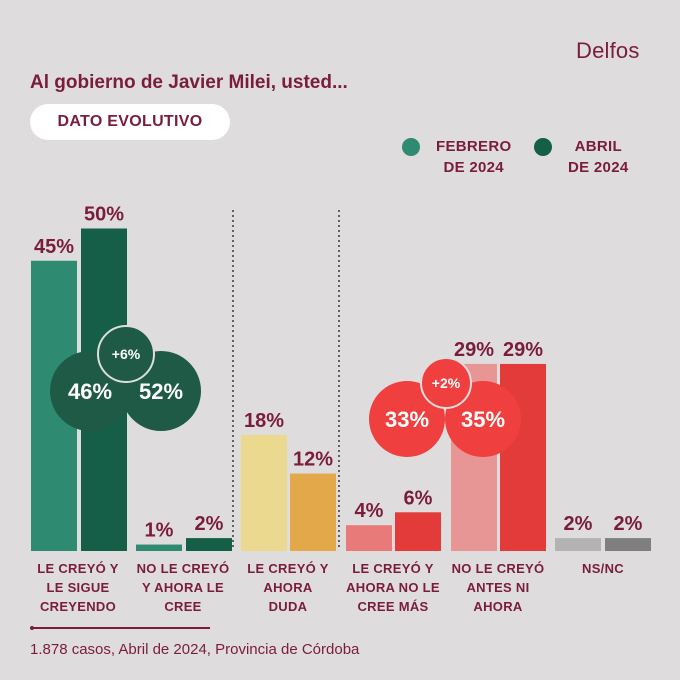 This screenshot has height=680, width=680. I want to click on legend-label-abril: ABRIL DE 2024, so click(598, 157).